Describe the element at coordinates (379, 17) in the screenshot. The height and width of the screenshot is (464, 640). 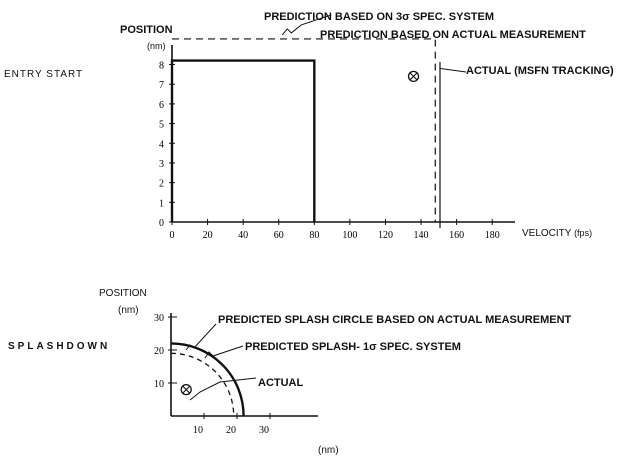
I see `top-annotation-3sigma: PREDICTION BASED ON 3σ SPEC. SYSTEM` at that location.